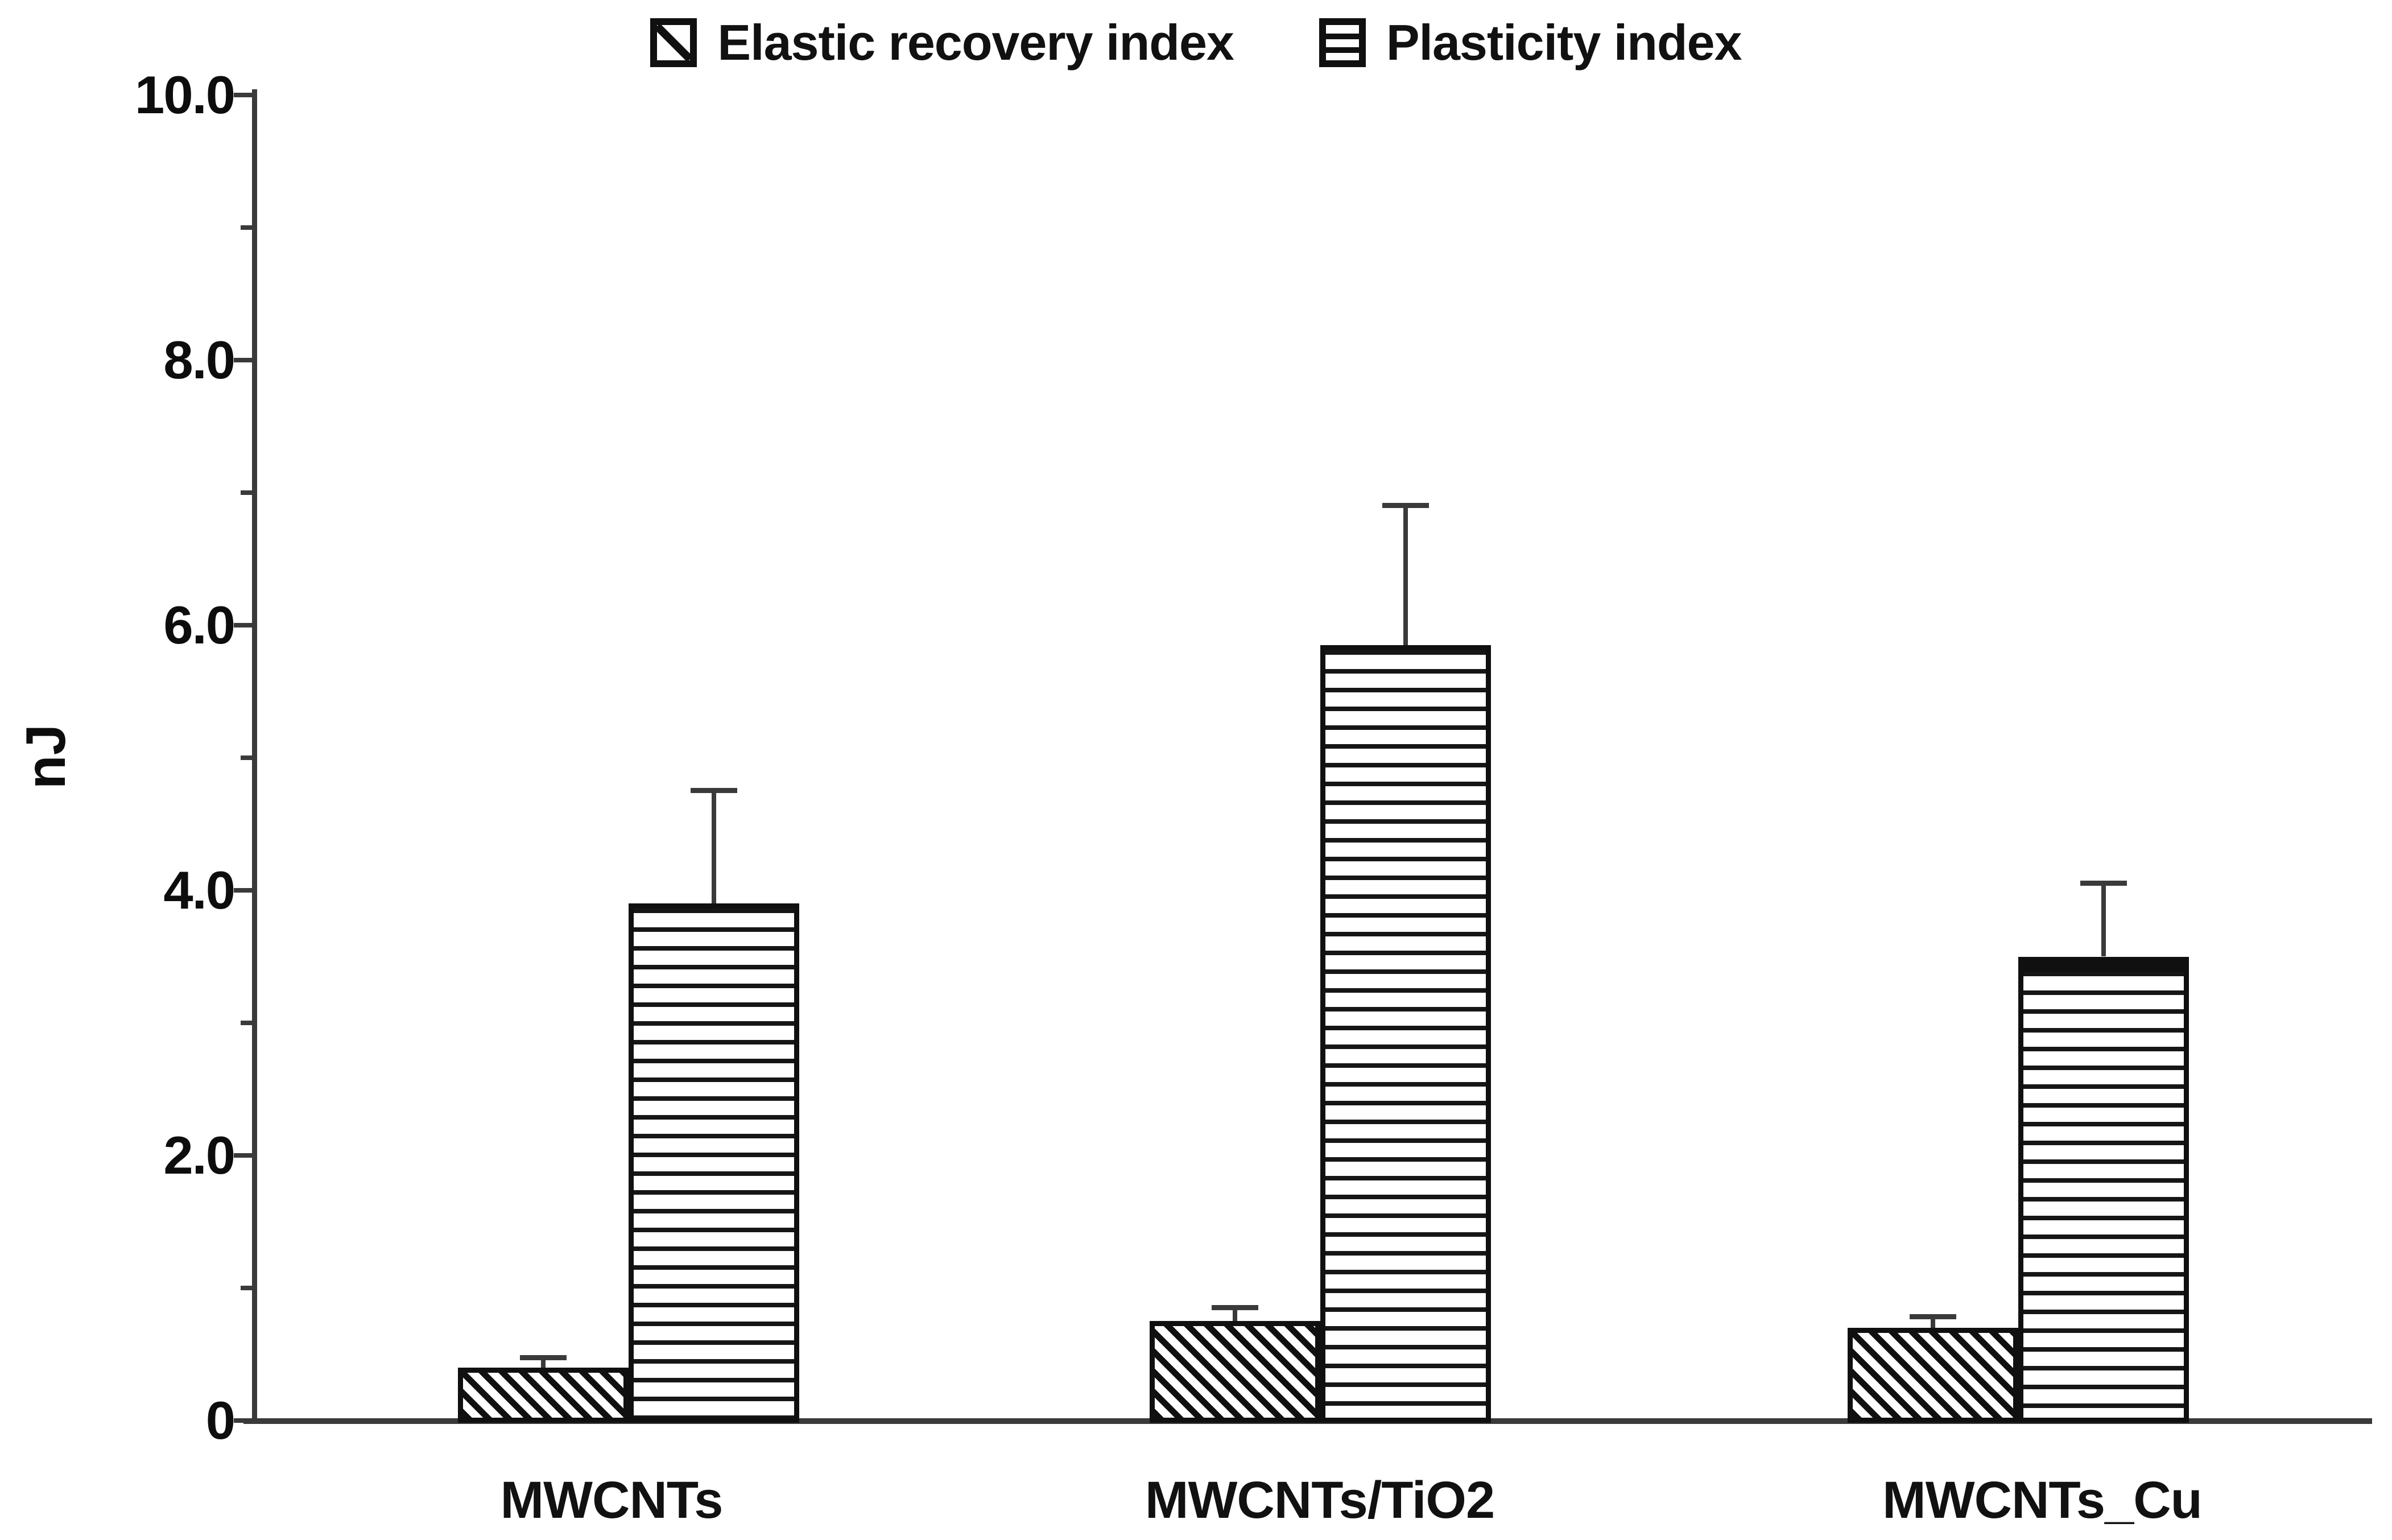  I want to click on error-bar-stem-mwcnts-plasticity-index, so click(714, 847).